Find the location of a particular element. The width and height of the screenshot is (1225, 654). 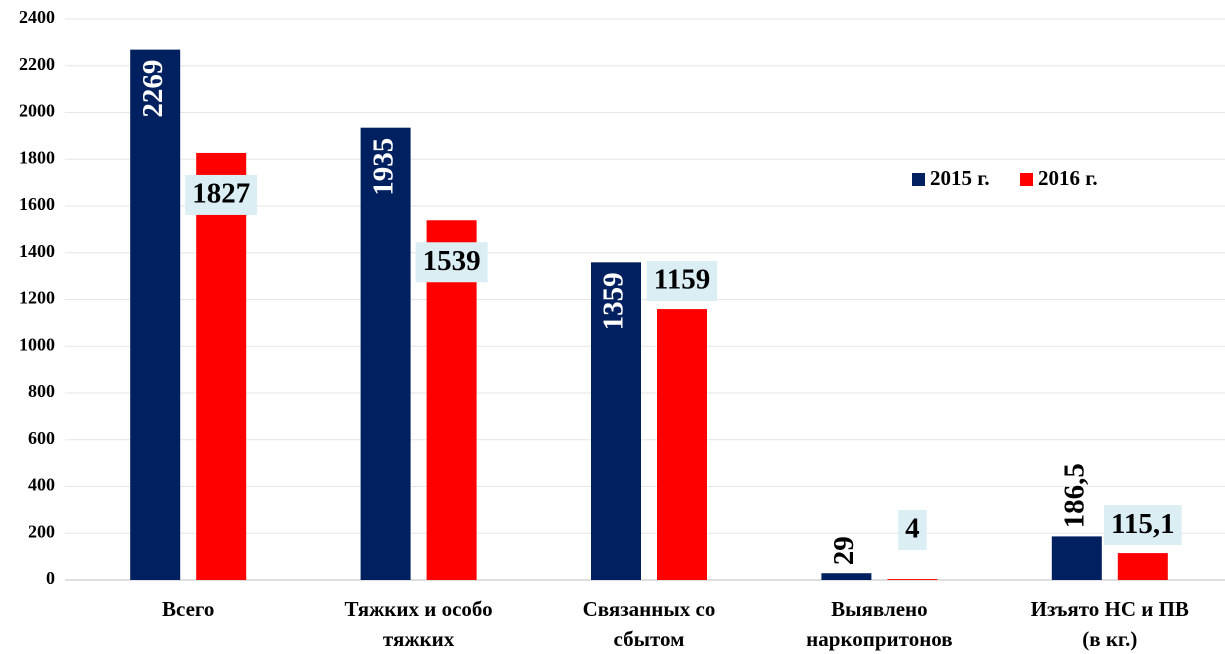

y-tick-label: 1600 is located at coordinates (37, 204).